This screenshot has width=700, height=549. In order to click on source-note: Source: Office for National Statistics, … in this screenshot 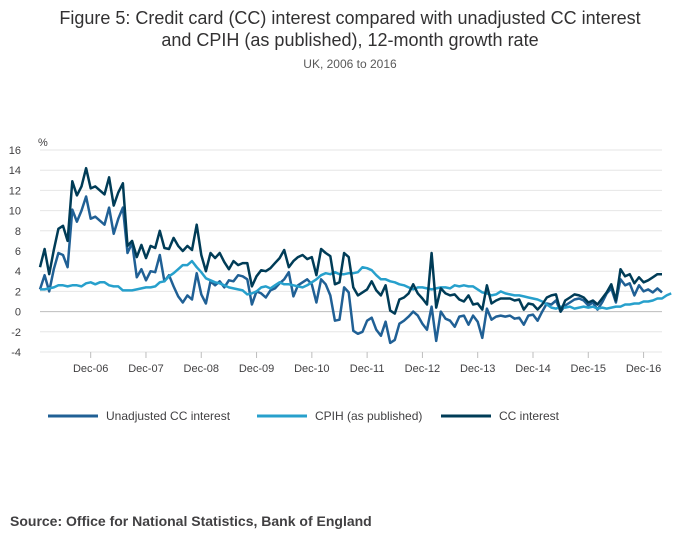, I will do `click(191, 521)`.